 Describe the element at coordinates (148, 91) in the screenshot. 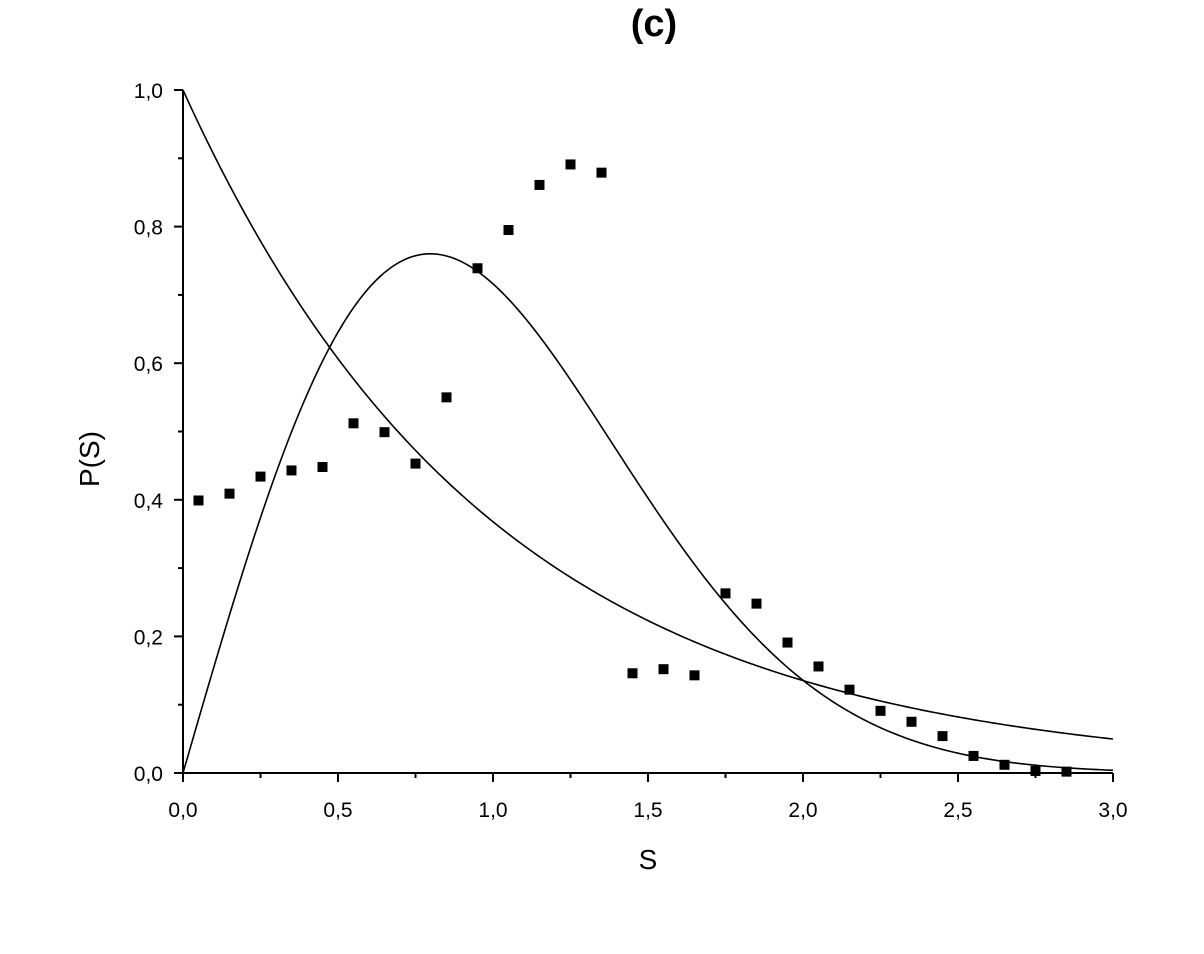

I see `y-tick-label: 1,0` at that location.